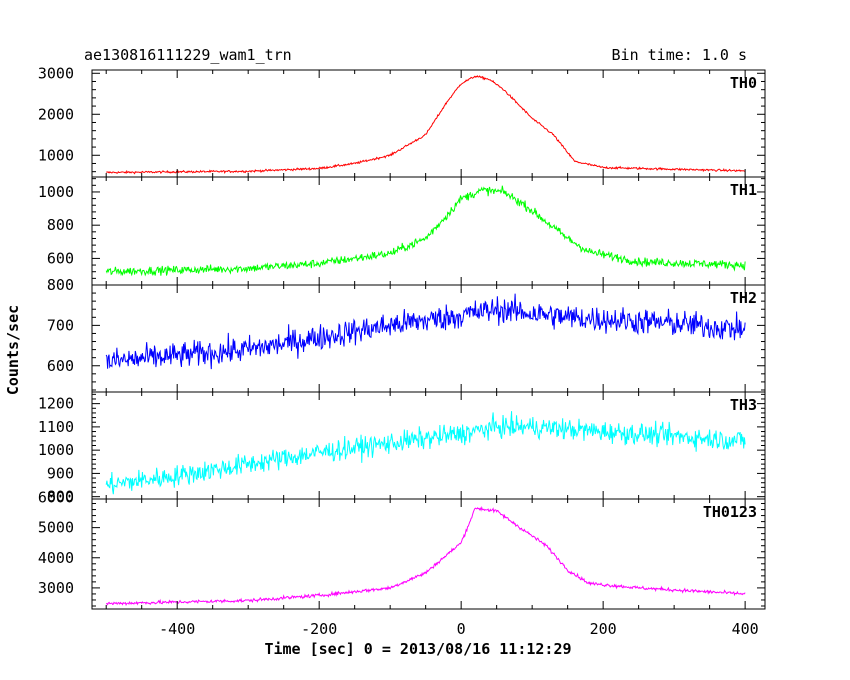 The width and height of the screenshot is (850, 680). Describe the element at coordinates (730, 512) in the screenshot. I see `panel-label-th0123: TH0123` at that location.